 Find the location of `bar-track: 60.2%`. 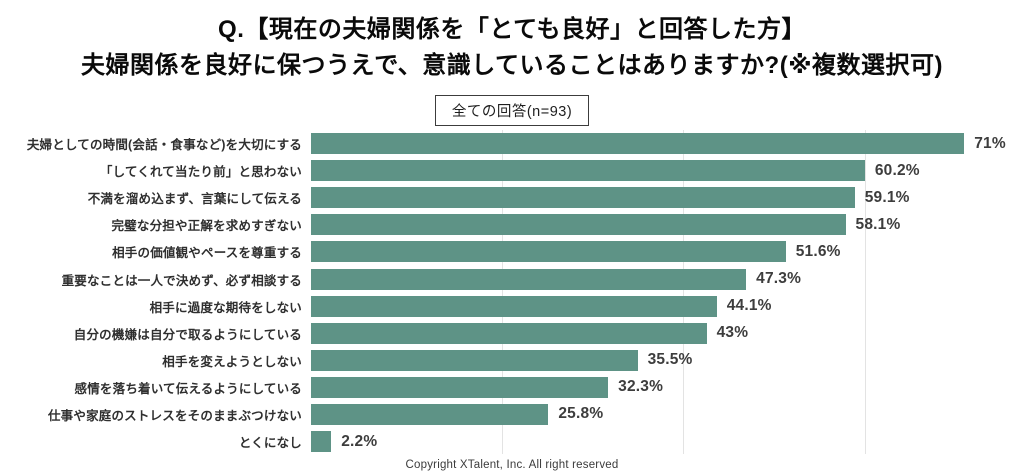

bar-track: 60.2% is located at coordinates (667, 171).